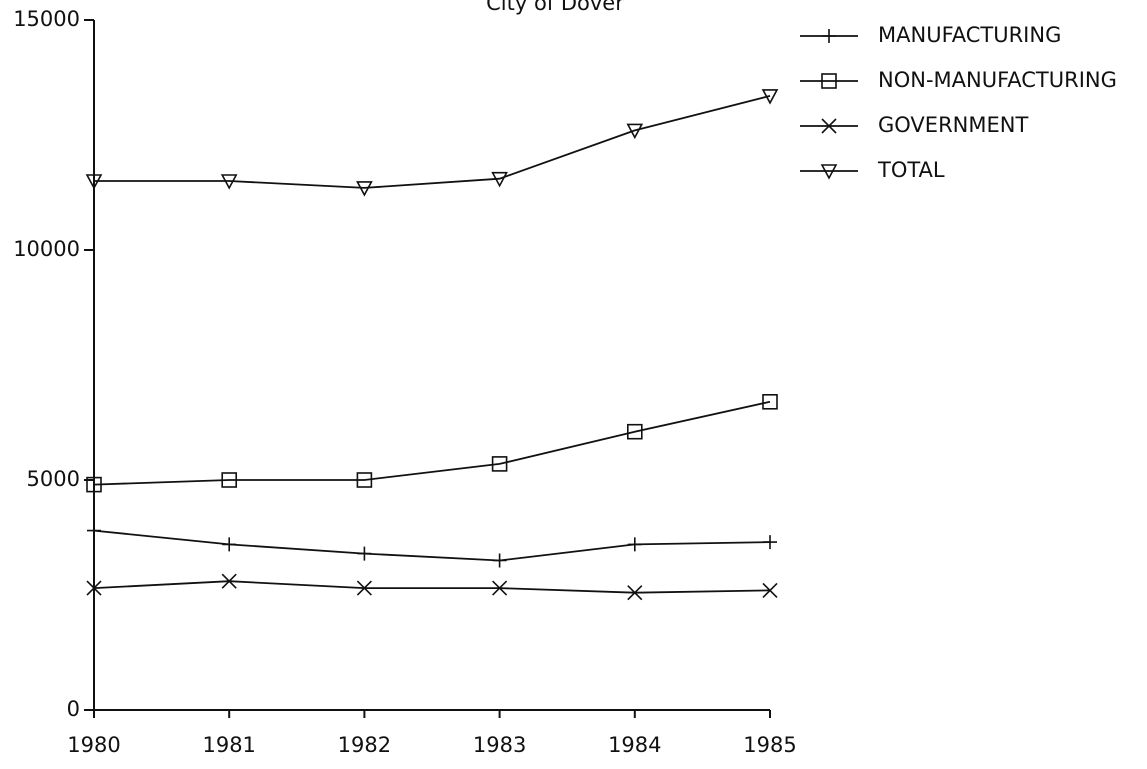  What do you see at coordinates (228, 745) in the screenshot?
I see `x-tick-label: 1981` at bounding box center [228, 745].